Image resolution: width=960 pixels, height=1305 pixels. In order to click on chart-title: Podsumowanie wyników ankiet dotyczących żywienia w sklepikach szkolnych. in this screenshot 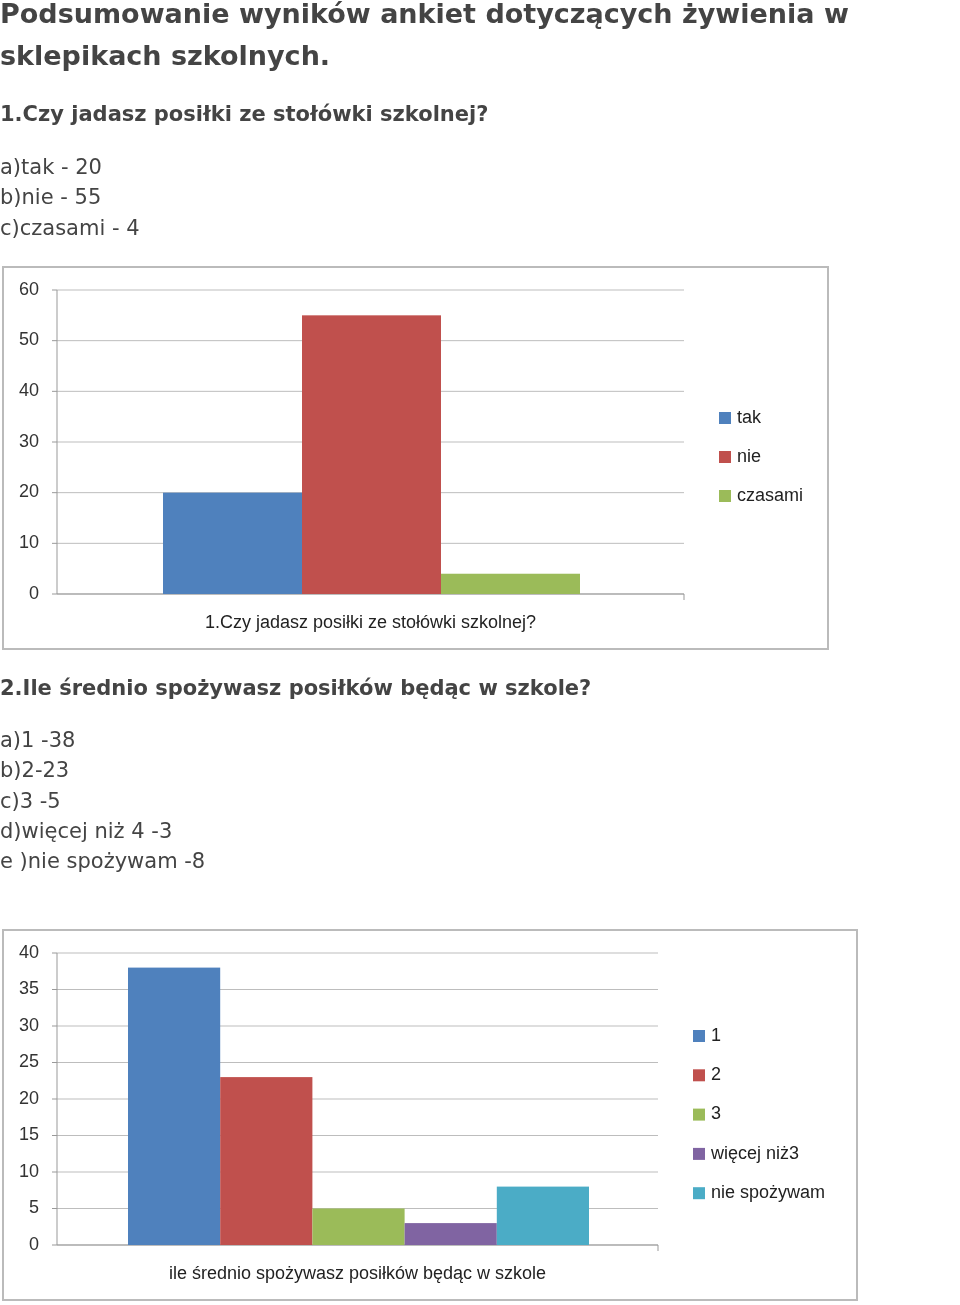, I will do `click(424, 35)`.